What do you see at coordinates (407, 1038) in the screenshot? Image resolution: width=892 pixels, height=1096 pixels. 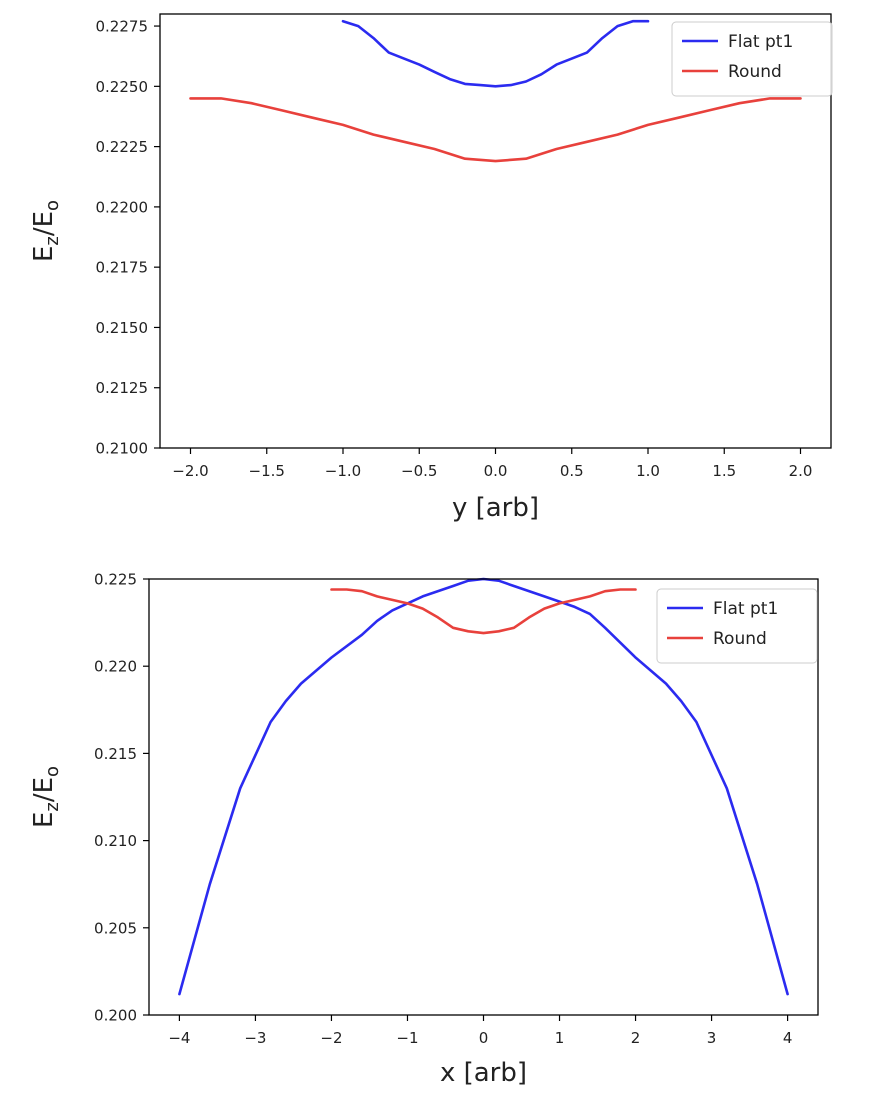 I see `x-tick-label: −1` at bounding box center [407, 1038].